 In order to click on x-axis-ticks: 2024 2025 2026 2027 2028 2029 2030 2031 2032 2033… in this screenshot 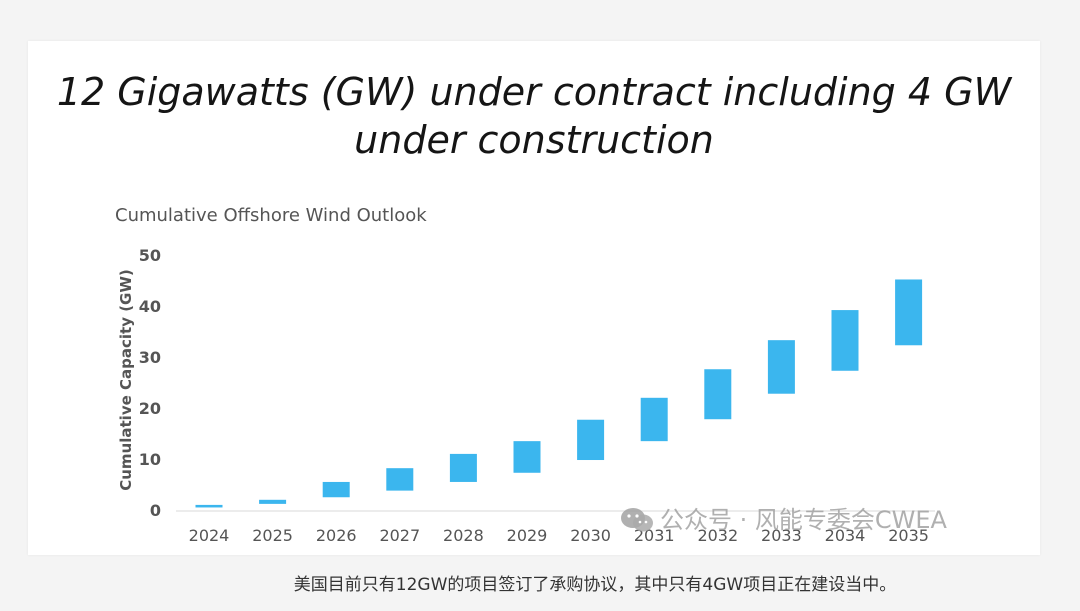, I will do `click(559, 535)`.